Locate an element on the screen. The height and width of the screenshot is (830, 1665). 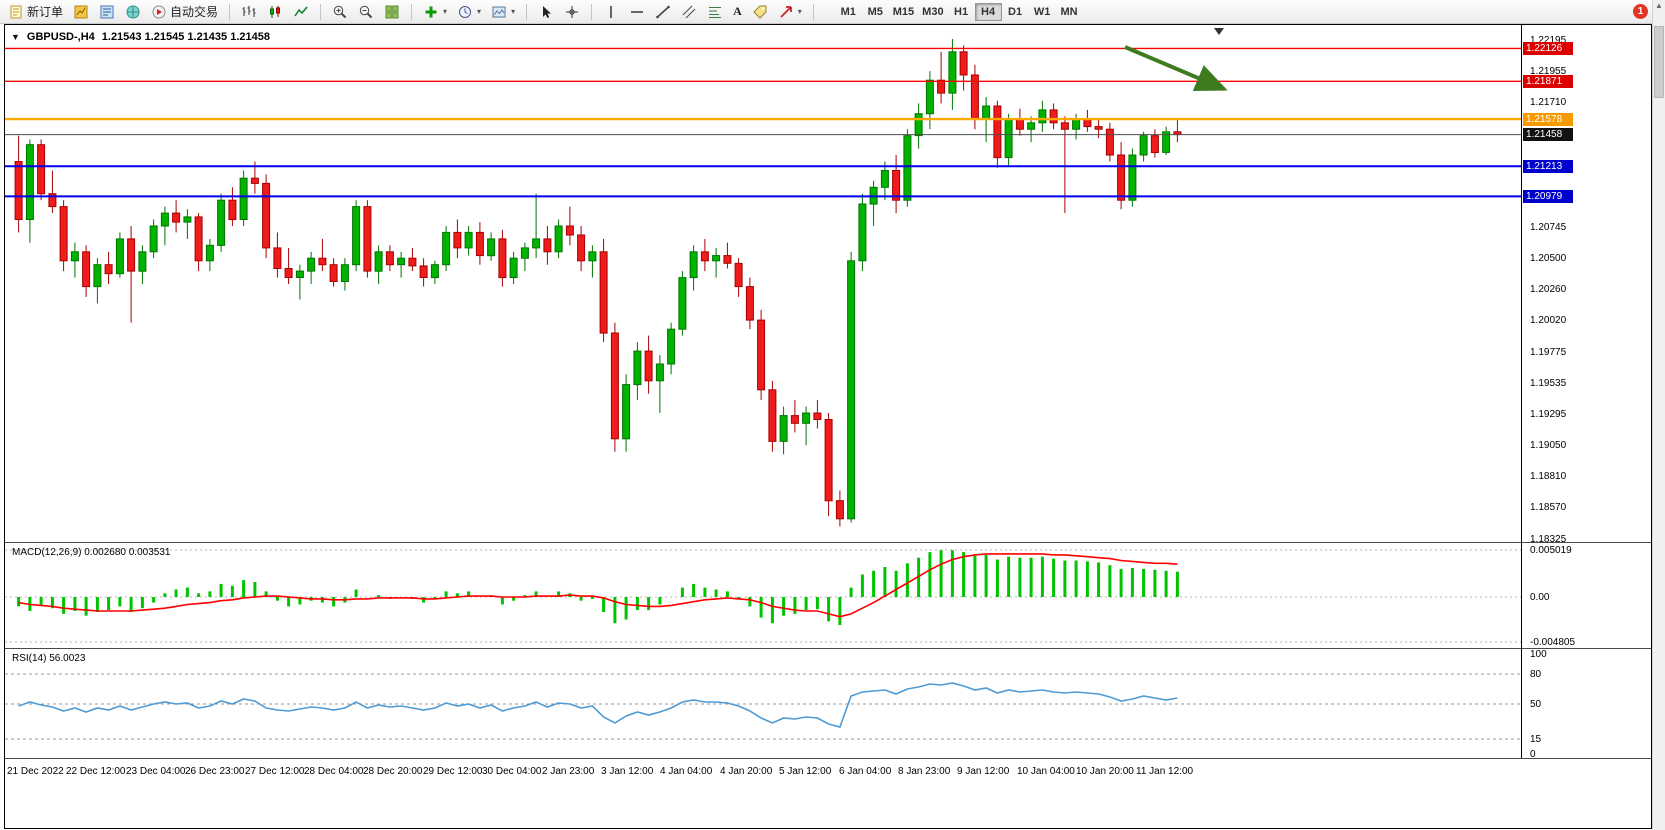
time-axis-label: 26 Dec 23:00 is located at coordinates (215, 771).